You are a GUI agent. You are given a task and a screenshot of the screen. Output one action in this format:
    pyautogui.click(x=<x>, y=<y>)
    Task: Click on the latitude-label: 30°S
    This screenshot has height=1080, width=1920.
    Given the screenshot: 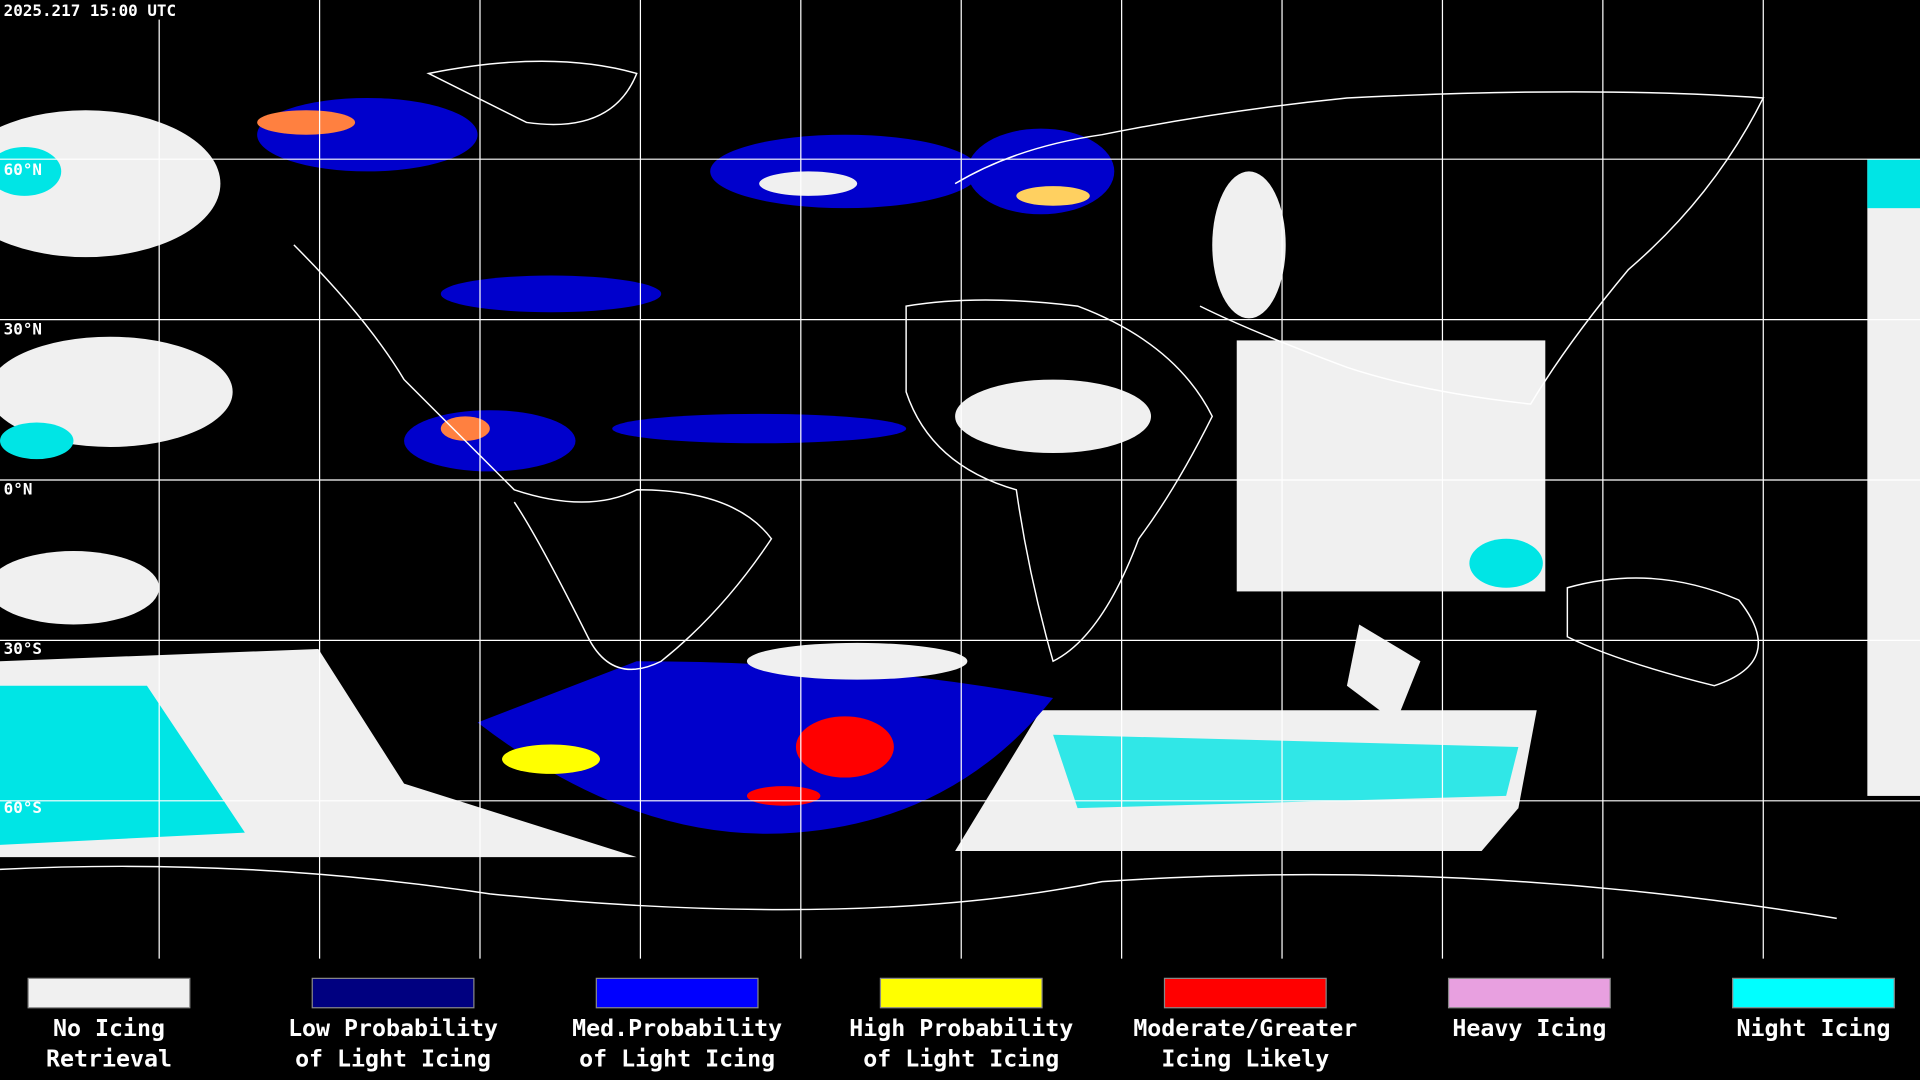 What is the action you would take?
    pyautogui.click(x=23, y=648)
    